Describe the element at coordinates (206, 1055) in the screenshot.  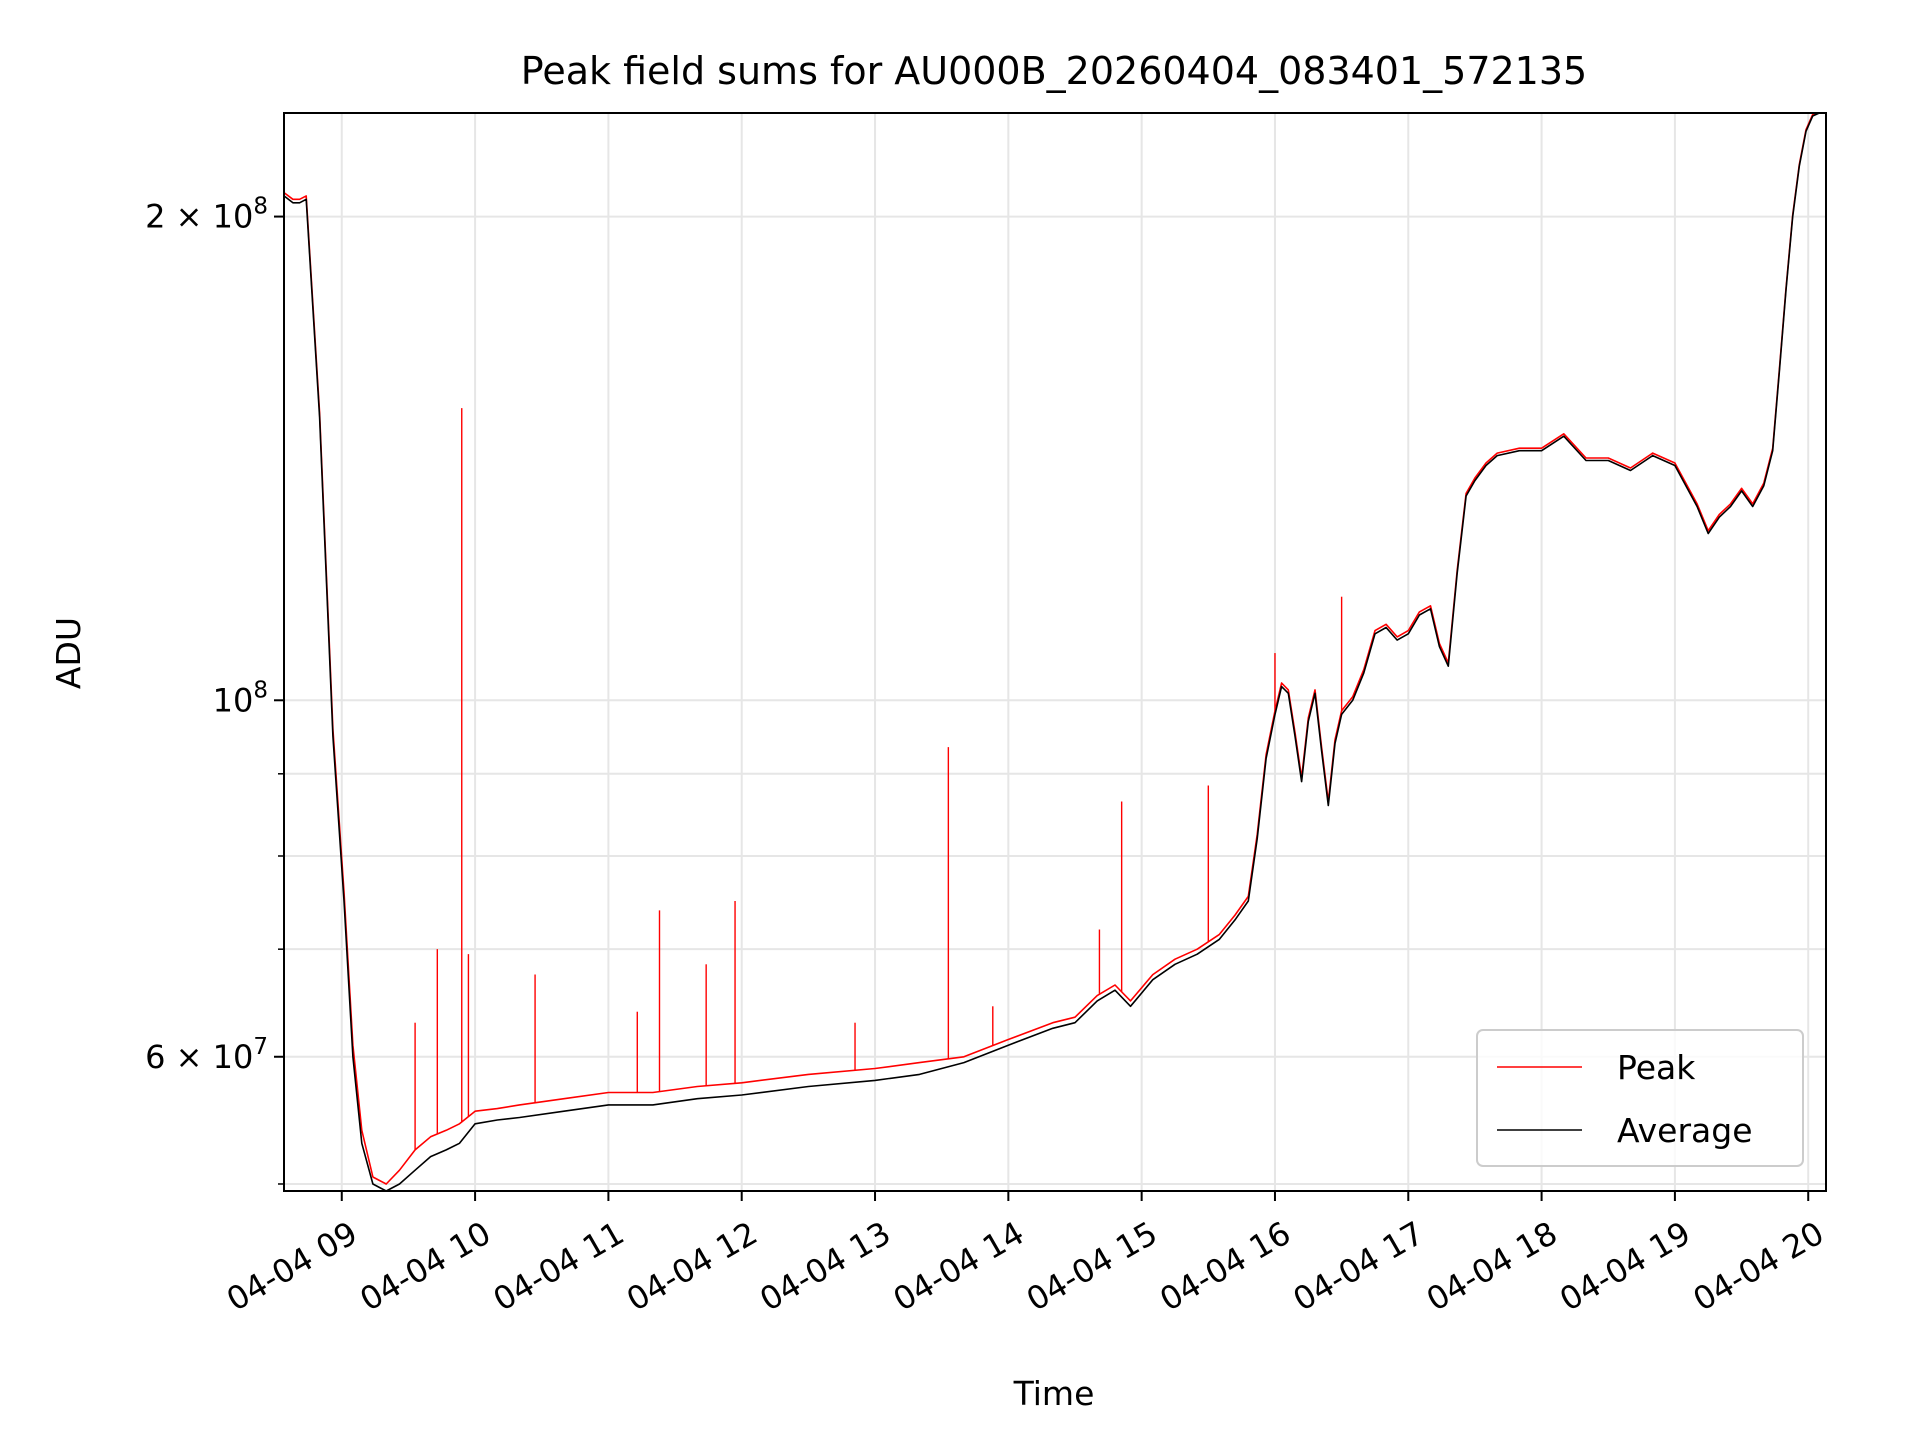
I see `y-tick-label: 6 × 107` at that location.